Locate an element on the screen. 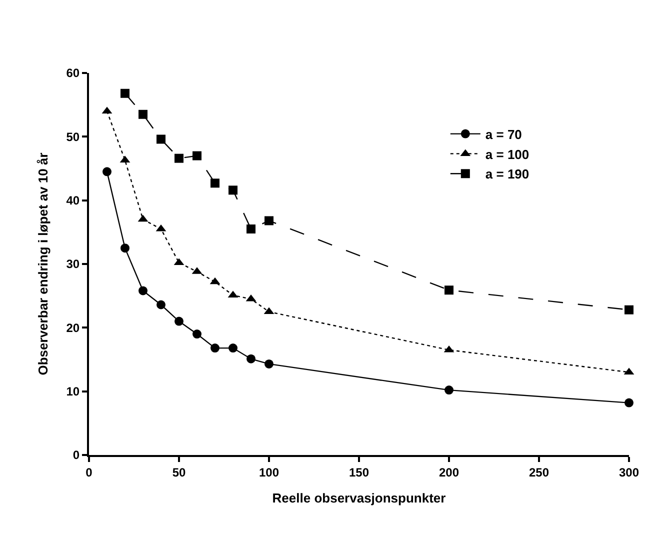  y-axis-title: Observerbar endring i løpet av 10 år is located at coordinates (43, 264).